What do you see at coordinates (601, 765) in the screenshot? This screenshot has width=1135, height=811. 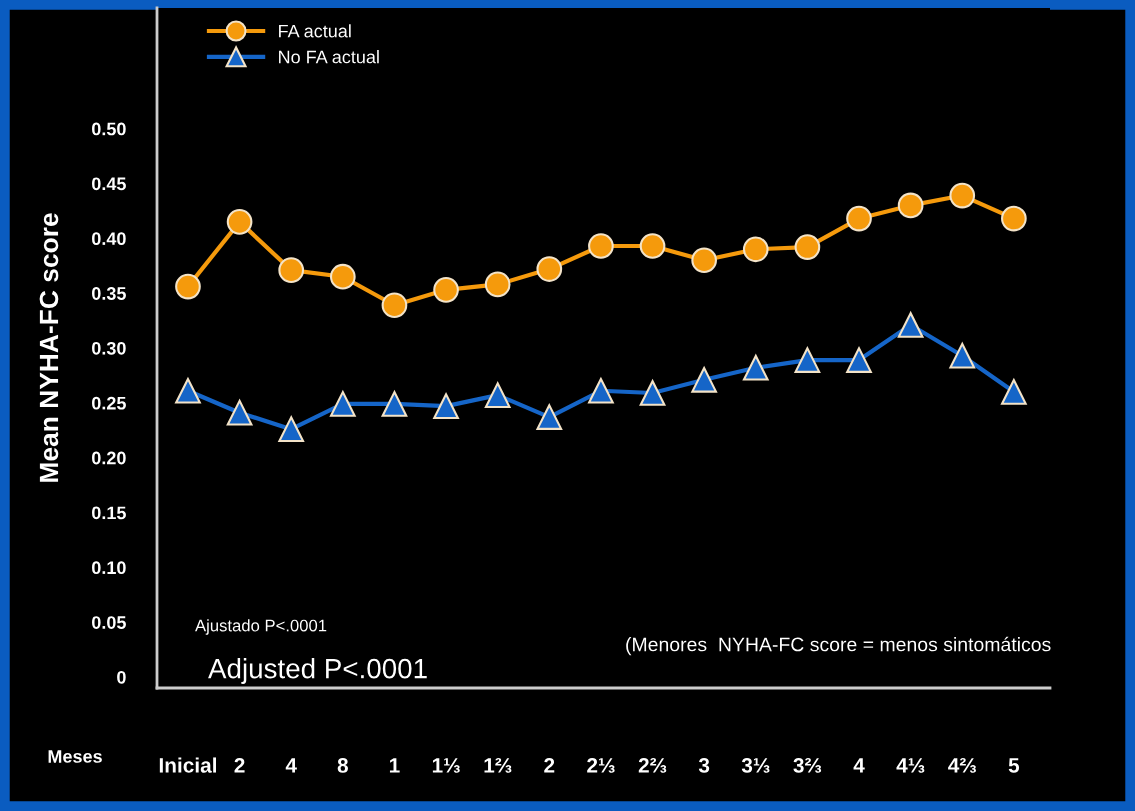 I see `x-tick-label: 2⅓` at bounding box center [601, 765].